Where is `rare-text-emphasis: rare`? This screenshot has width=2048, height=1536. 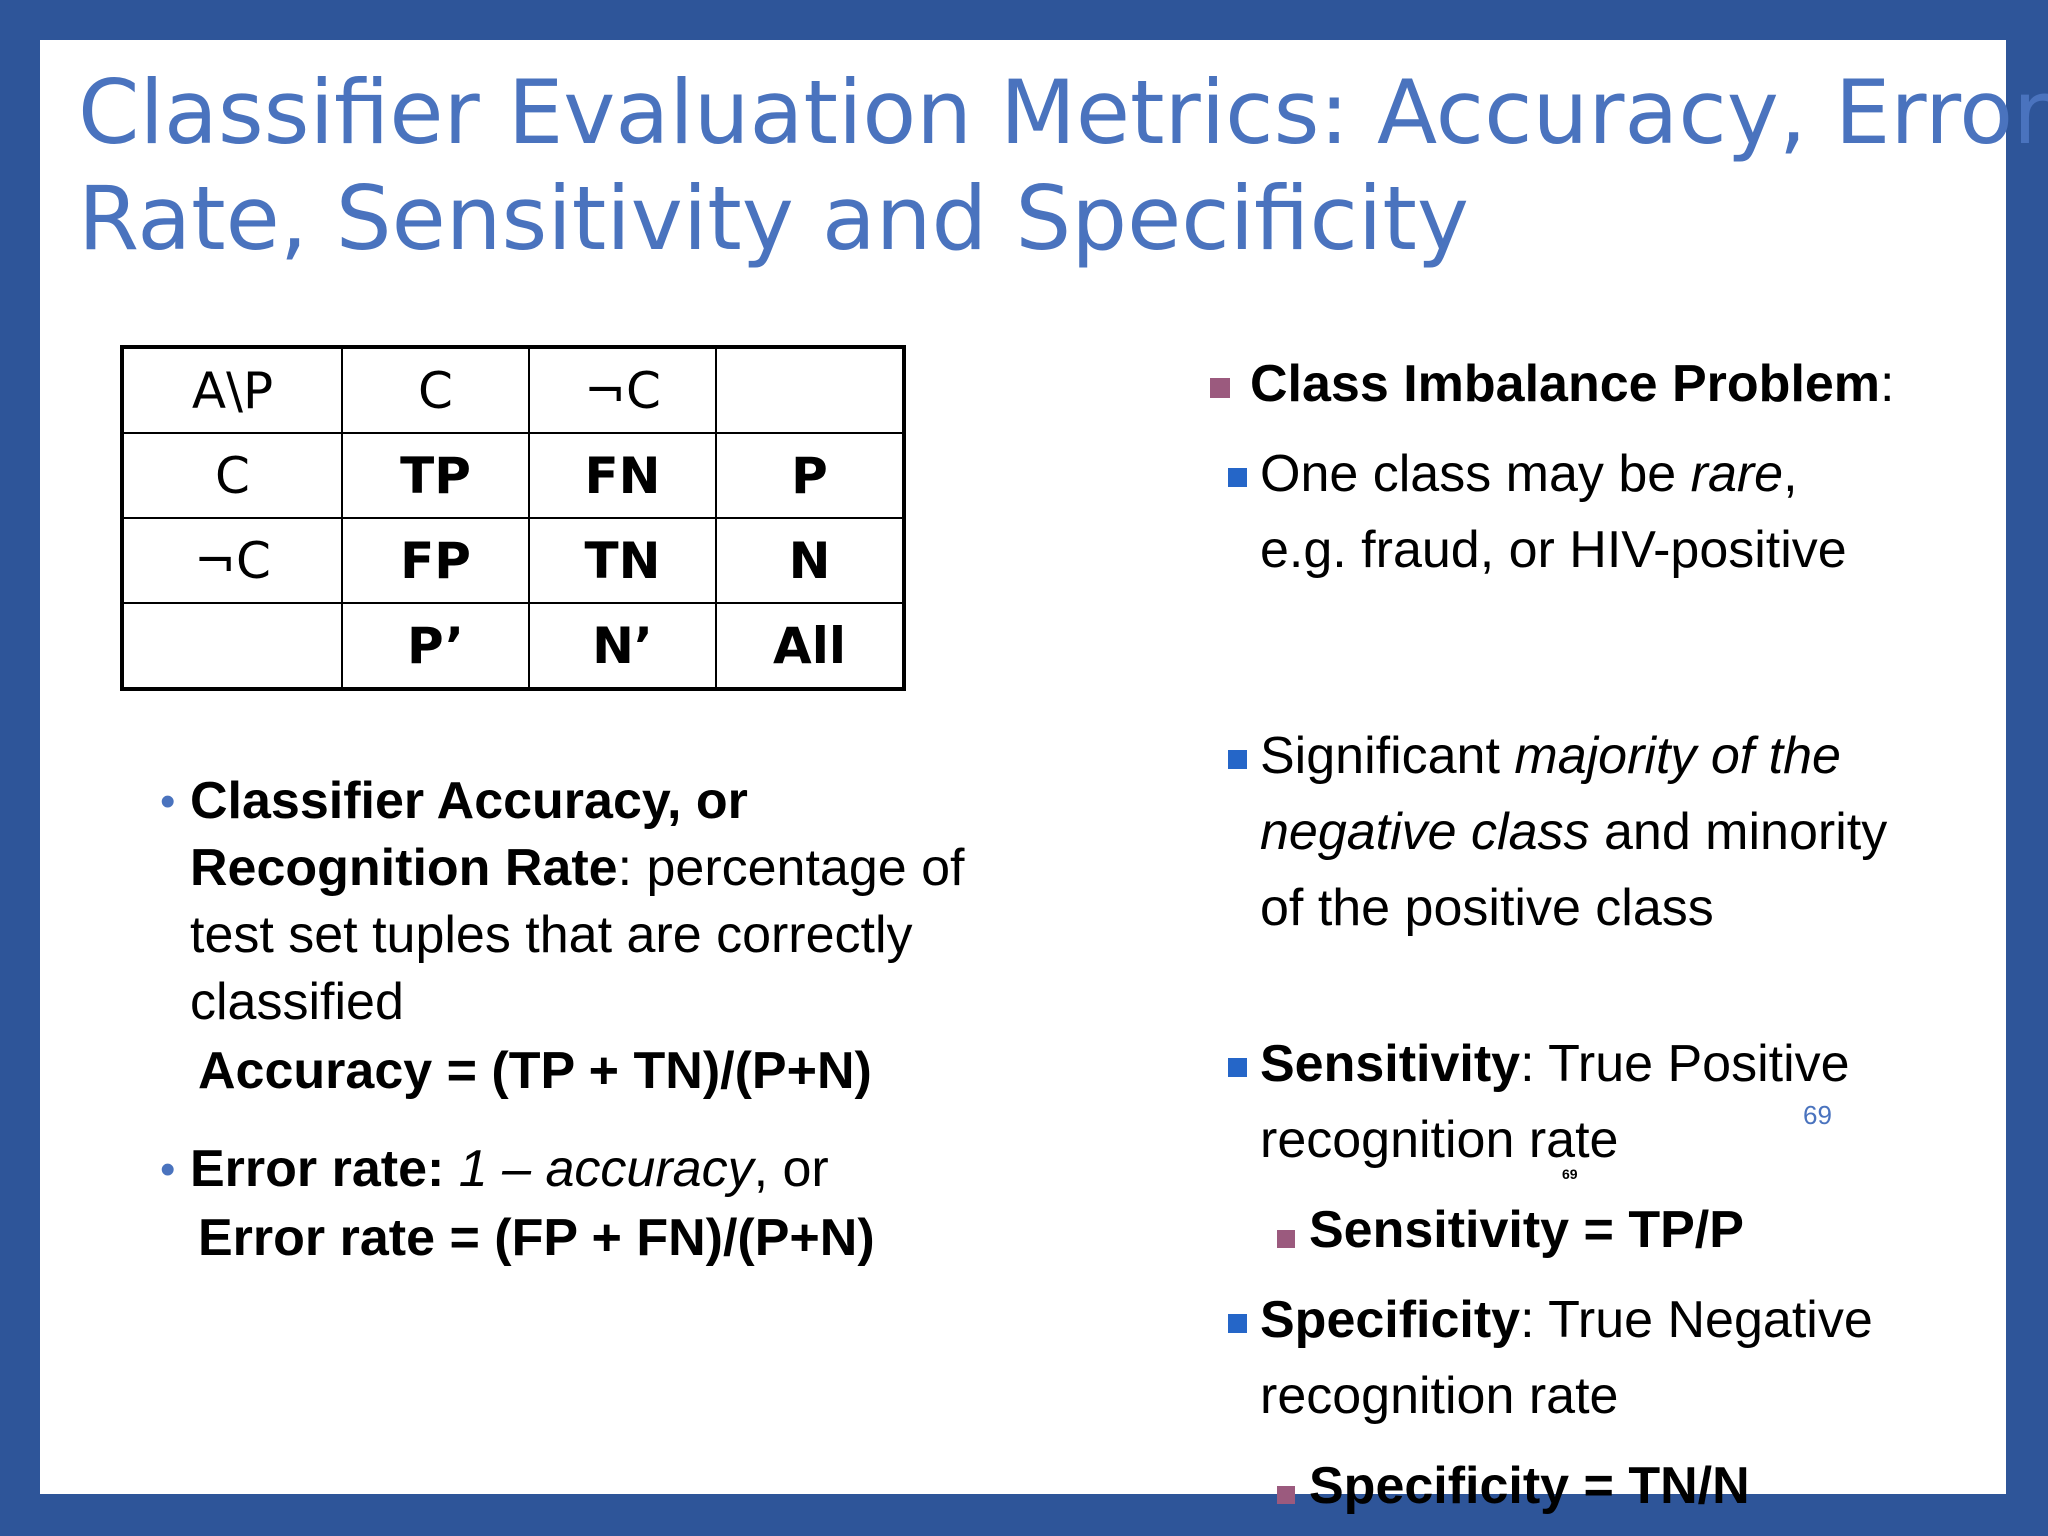 rare-text-emphasis: rare is located at coordinates (1737, 474).